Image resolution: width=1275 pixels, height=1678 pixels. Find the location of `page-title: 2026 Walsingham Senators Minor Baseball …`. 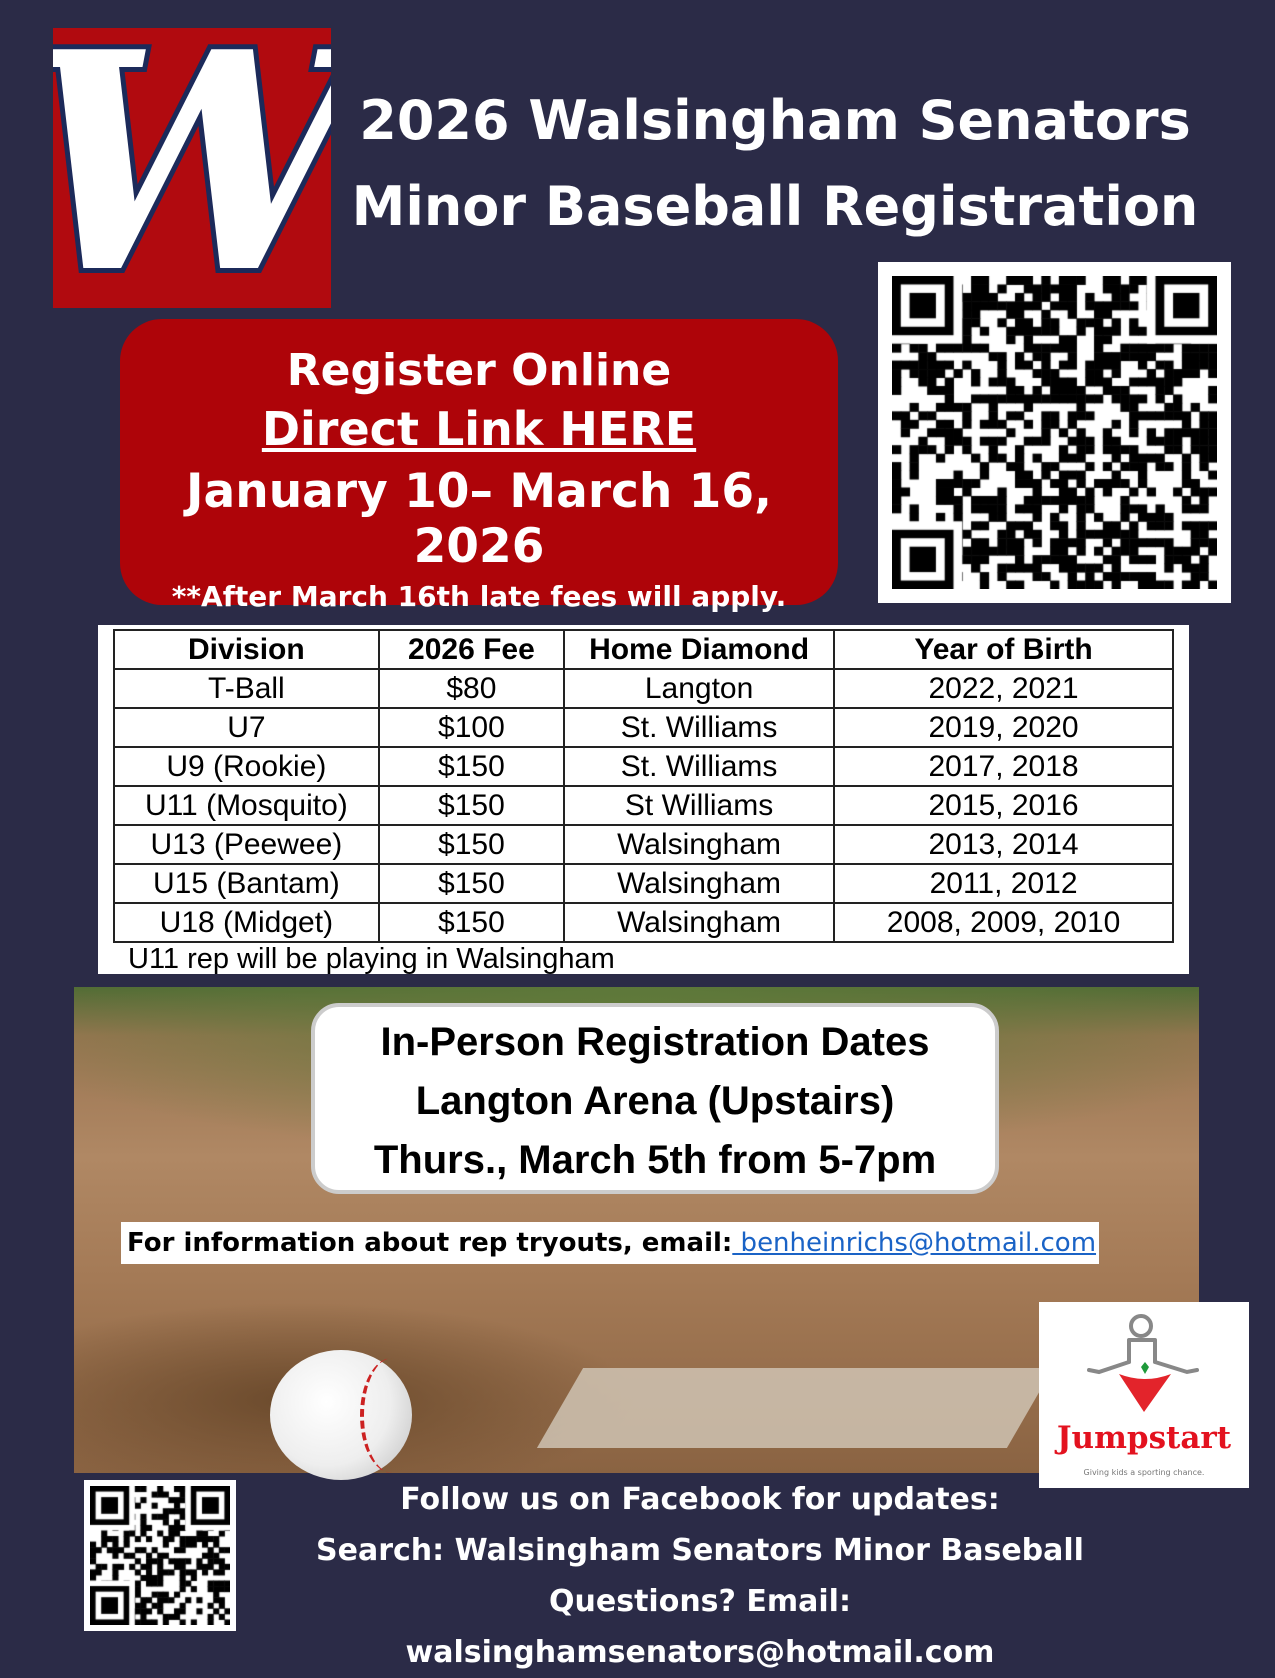

page-title: 2026 Walsingham Senators Minor Baseball … is located at coordinates (775, 164).